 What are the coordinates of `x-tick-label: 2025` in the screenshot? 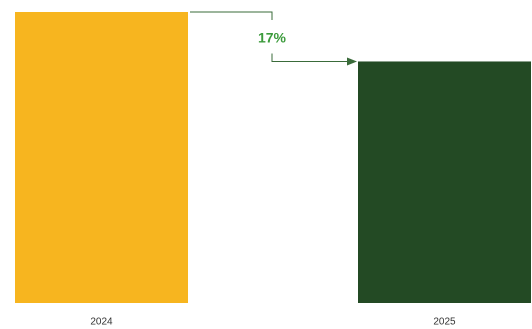 It's located at (444, 322).